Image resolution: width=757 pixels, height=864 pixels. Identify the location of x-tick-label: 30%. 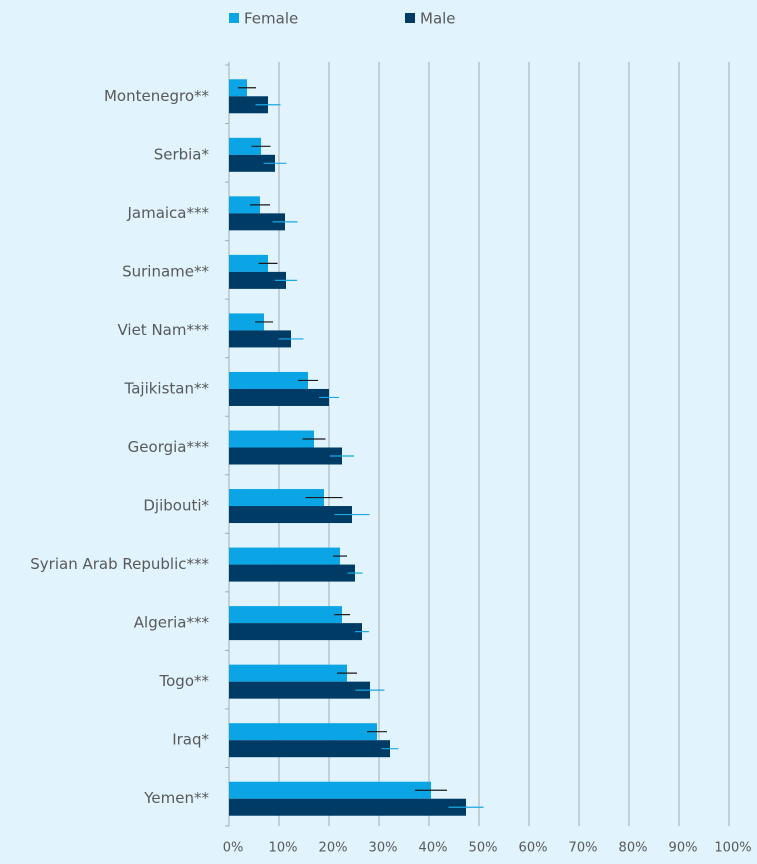
(383, 848).